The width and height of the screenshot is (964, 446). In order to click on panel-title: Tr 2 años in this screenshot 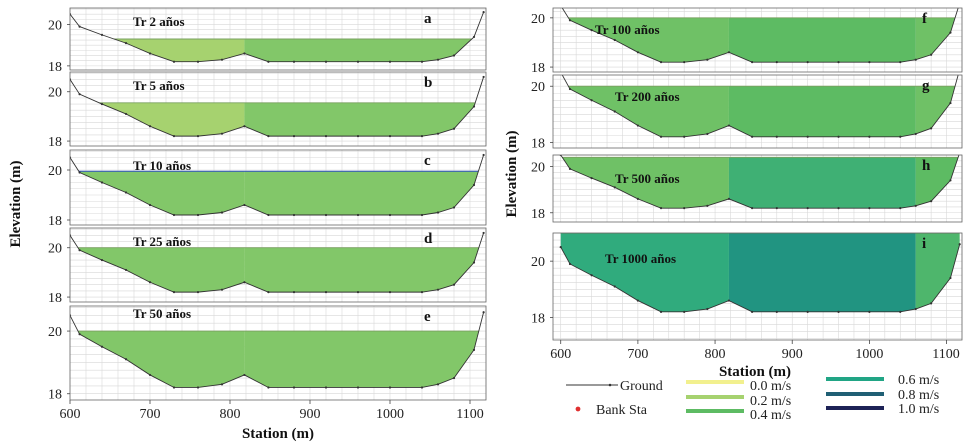, I will do `click(159, 21)`.